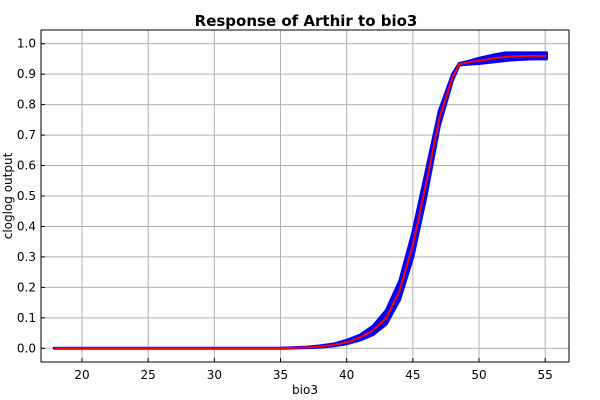  What do you see at coordinates (26, 348) in the screenshot?
I see `y-tick-label: 0.0` at bounding box center [26, 348].